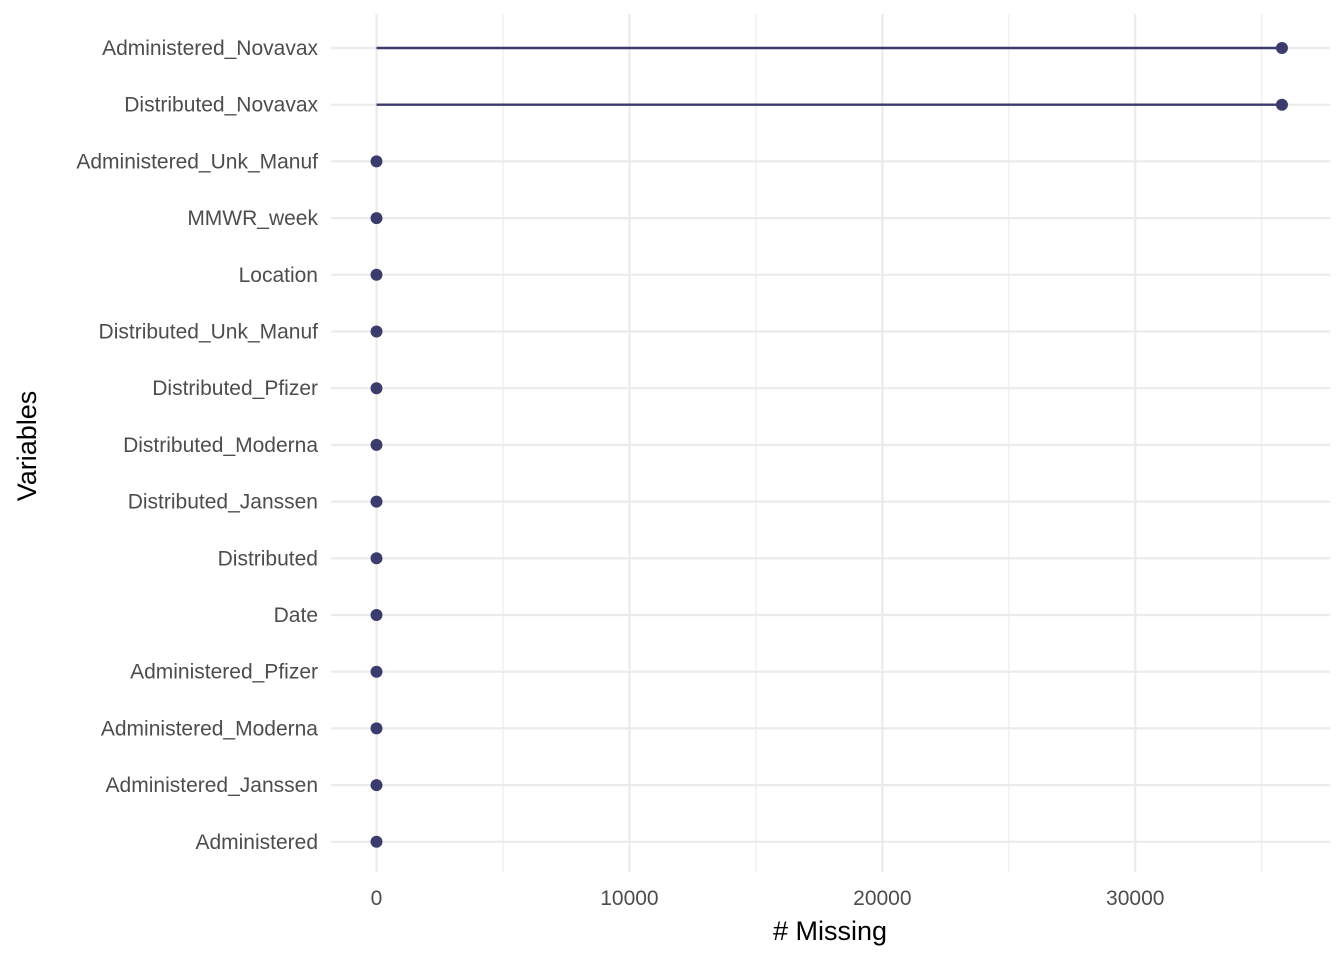  Describe the element at coordinates (221, 105) in the screenshot. I see `y-tick-label: Distributed_Novavax` at that location.